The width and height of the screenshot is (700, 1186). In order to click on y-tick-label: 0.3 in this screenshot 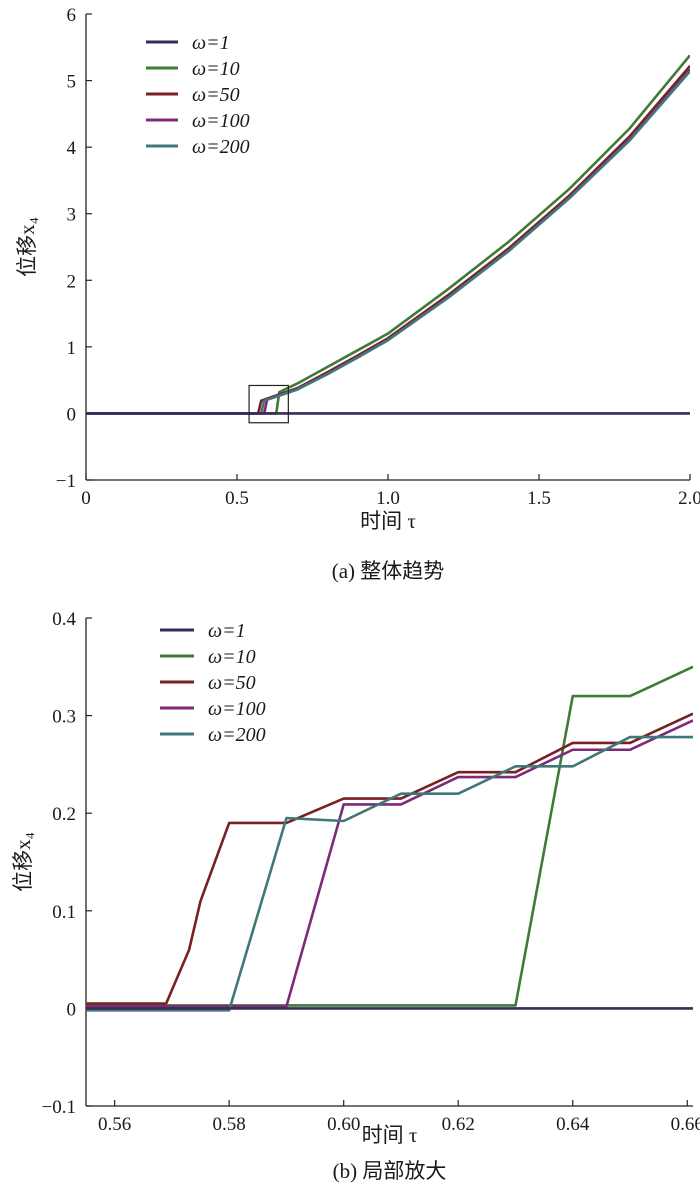, I will do `click(64, 717)`.